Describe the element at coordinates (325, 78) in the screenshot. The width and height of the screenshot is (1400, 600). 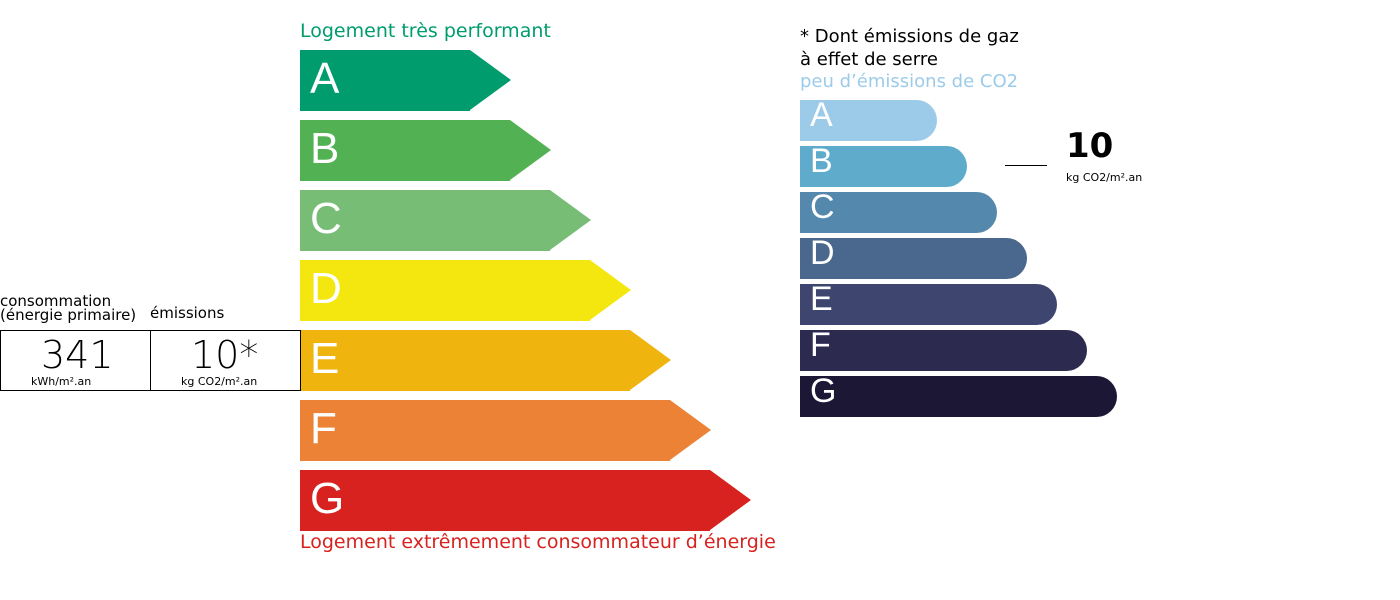
I see `energy-class-letter: A` at that location.